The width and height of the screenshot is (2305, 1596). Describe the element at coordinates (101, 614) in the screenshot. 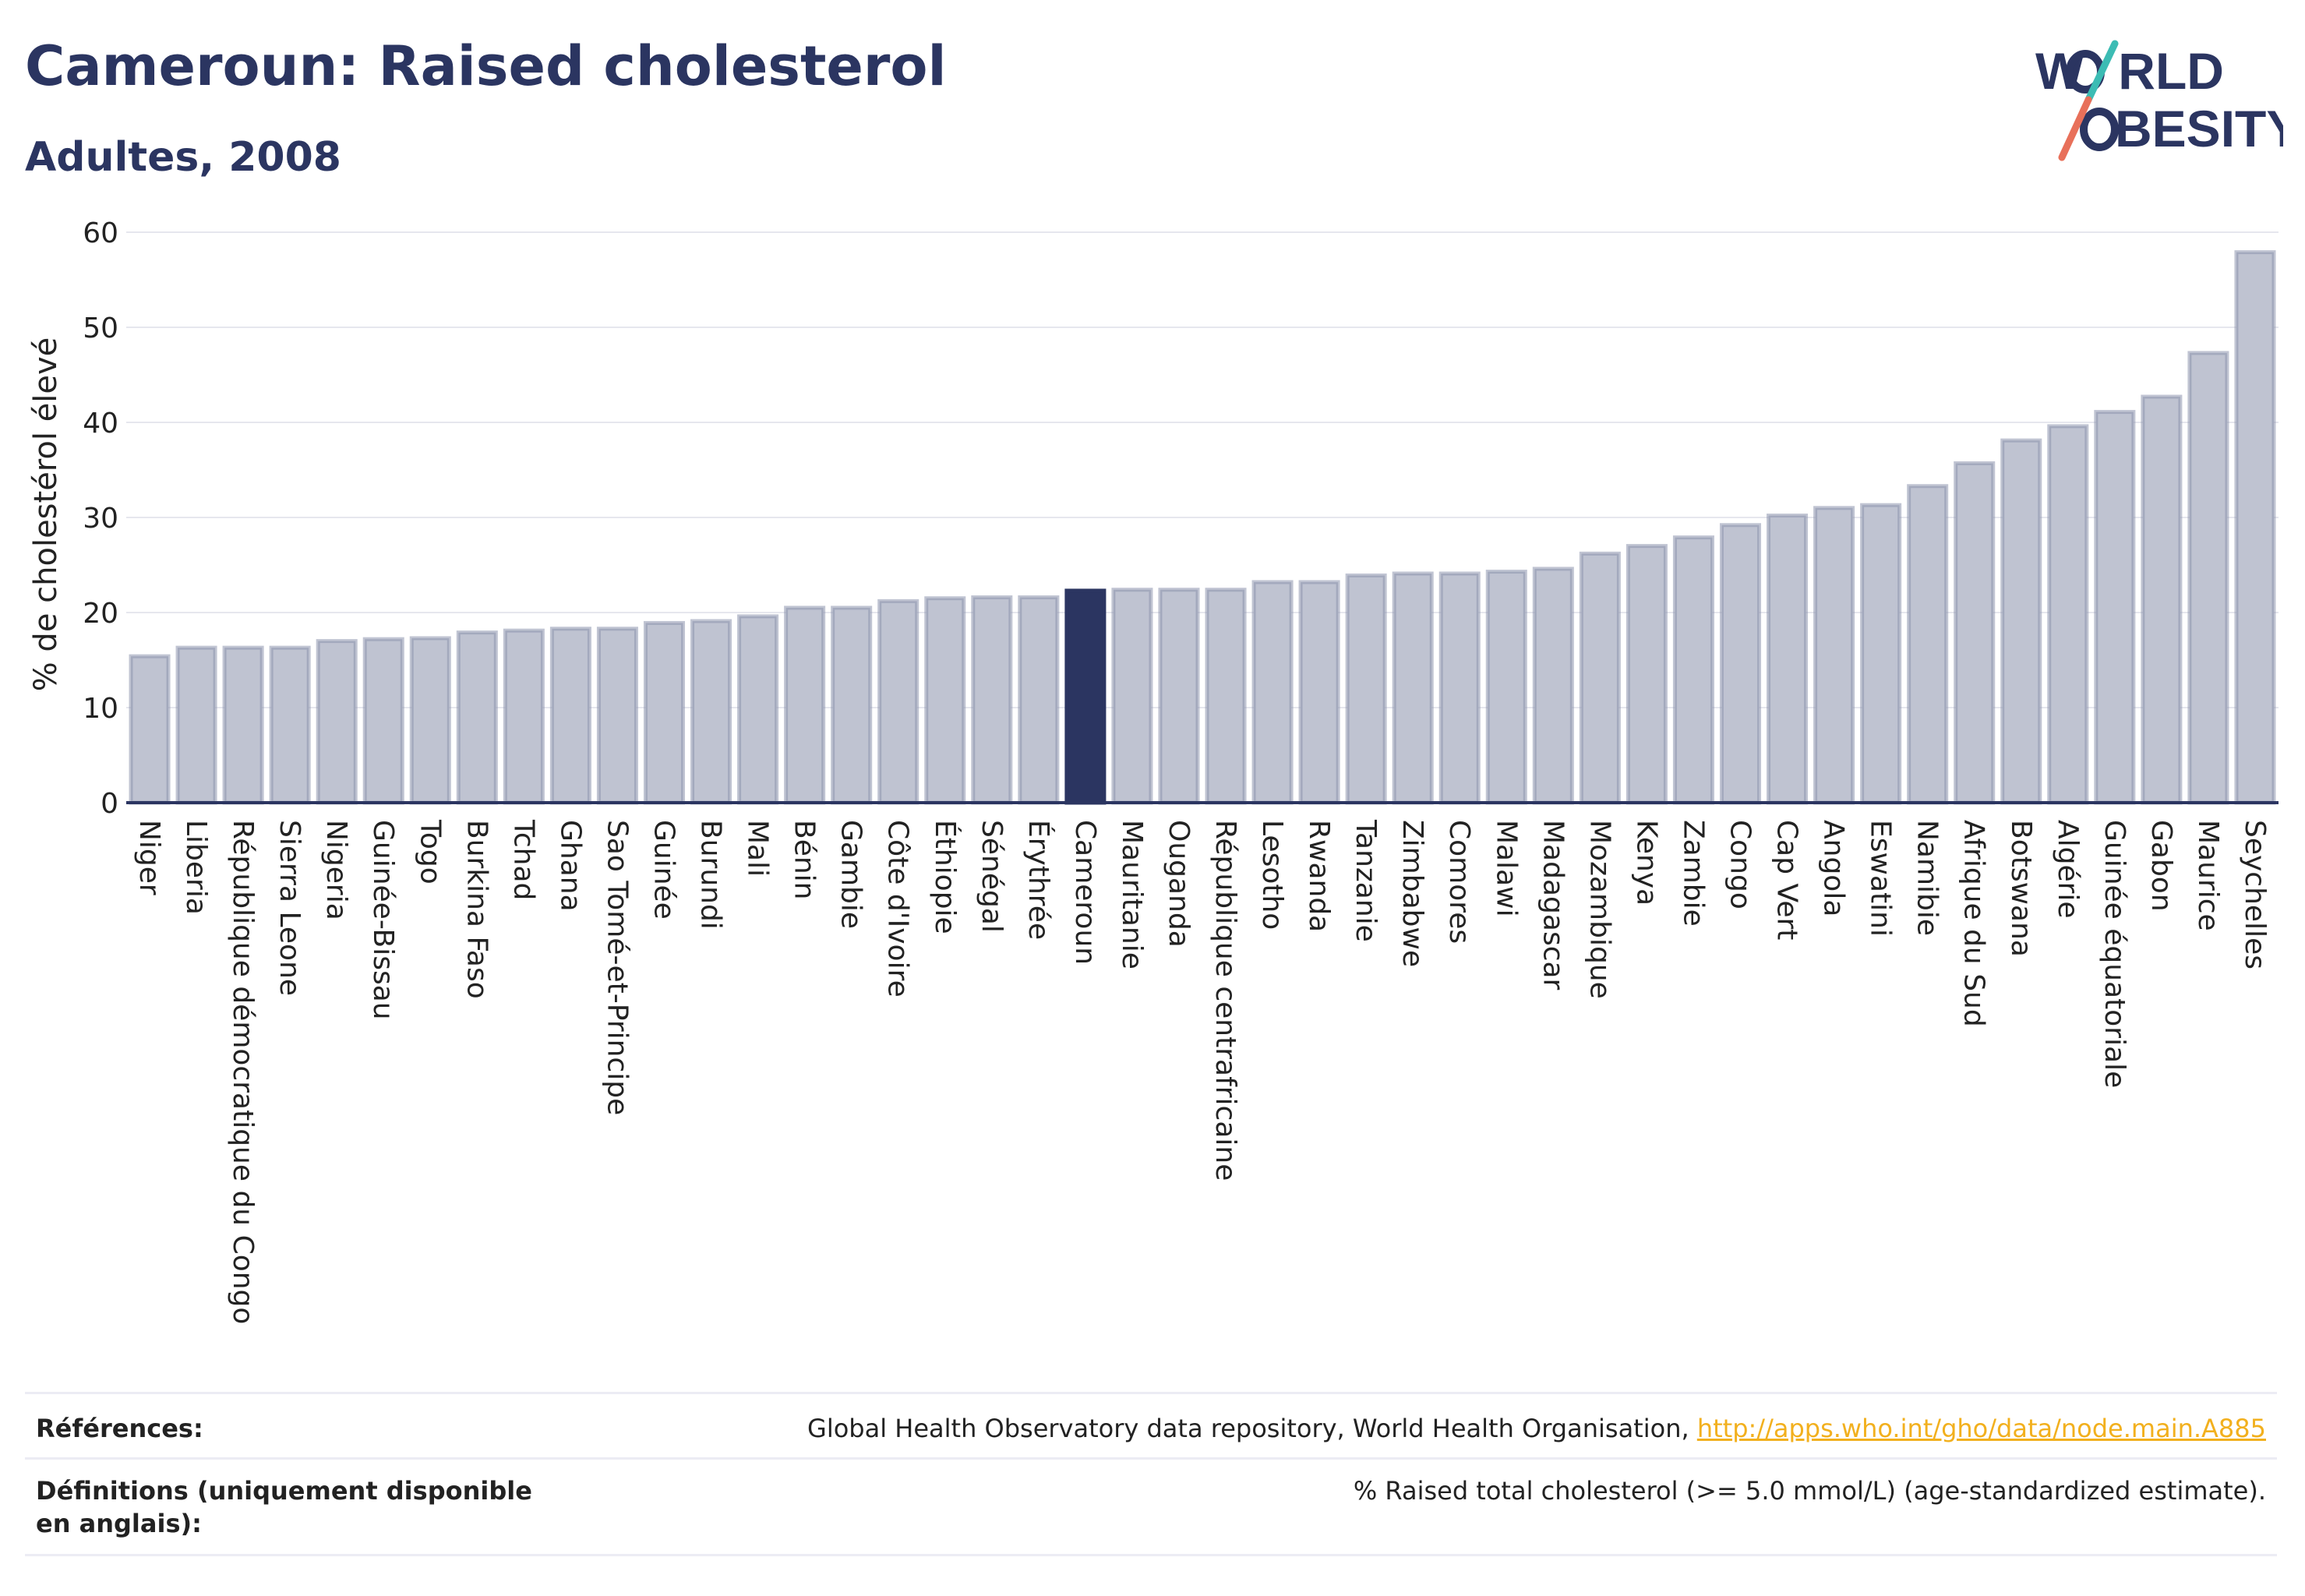

I see `y-tick-label: 20` at that location.